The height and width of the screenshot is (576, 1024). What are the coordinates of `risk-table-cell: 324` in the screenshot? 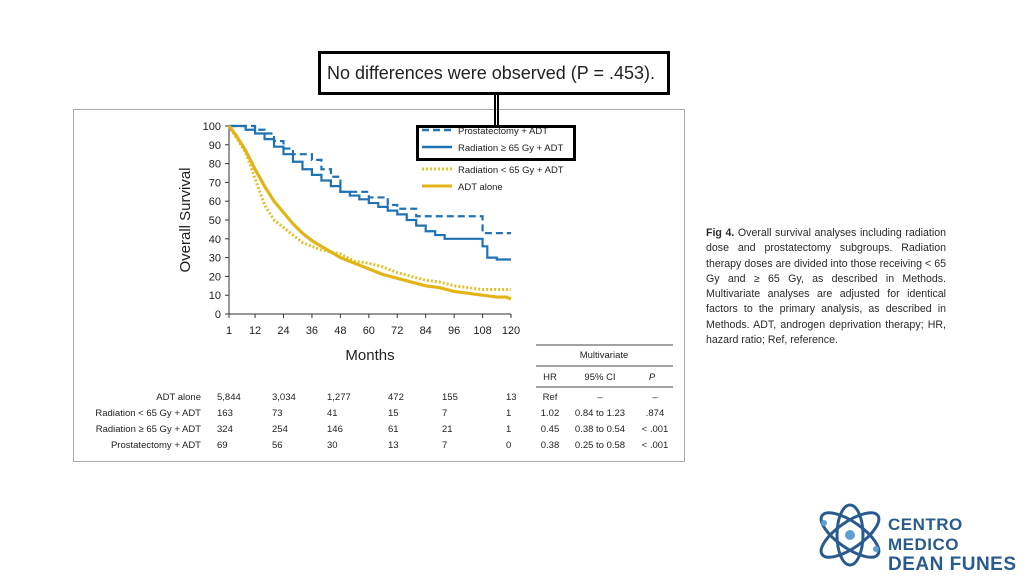 It's located at (225, 429).